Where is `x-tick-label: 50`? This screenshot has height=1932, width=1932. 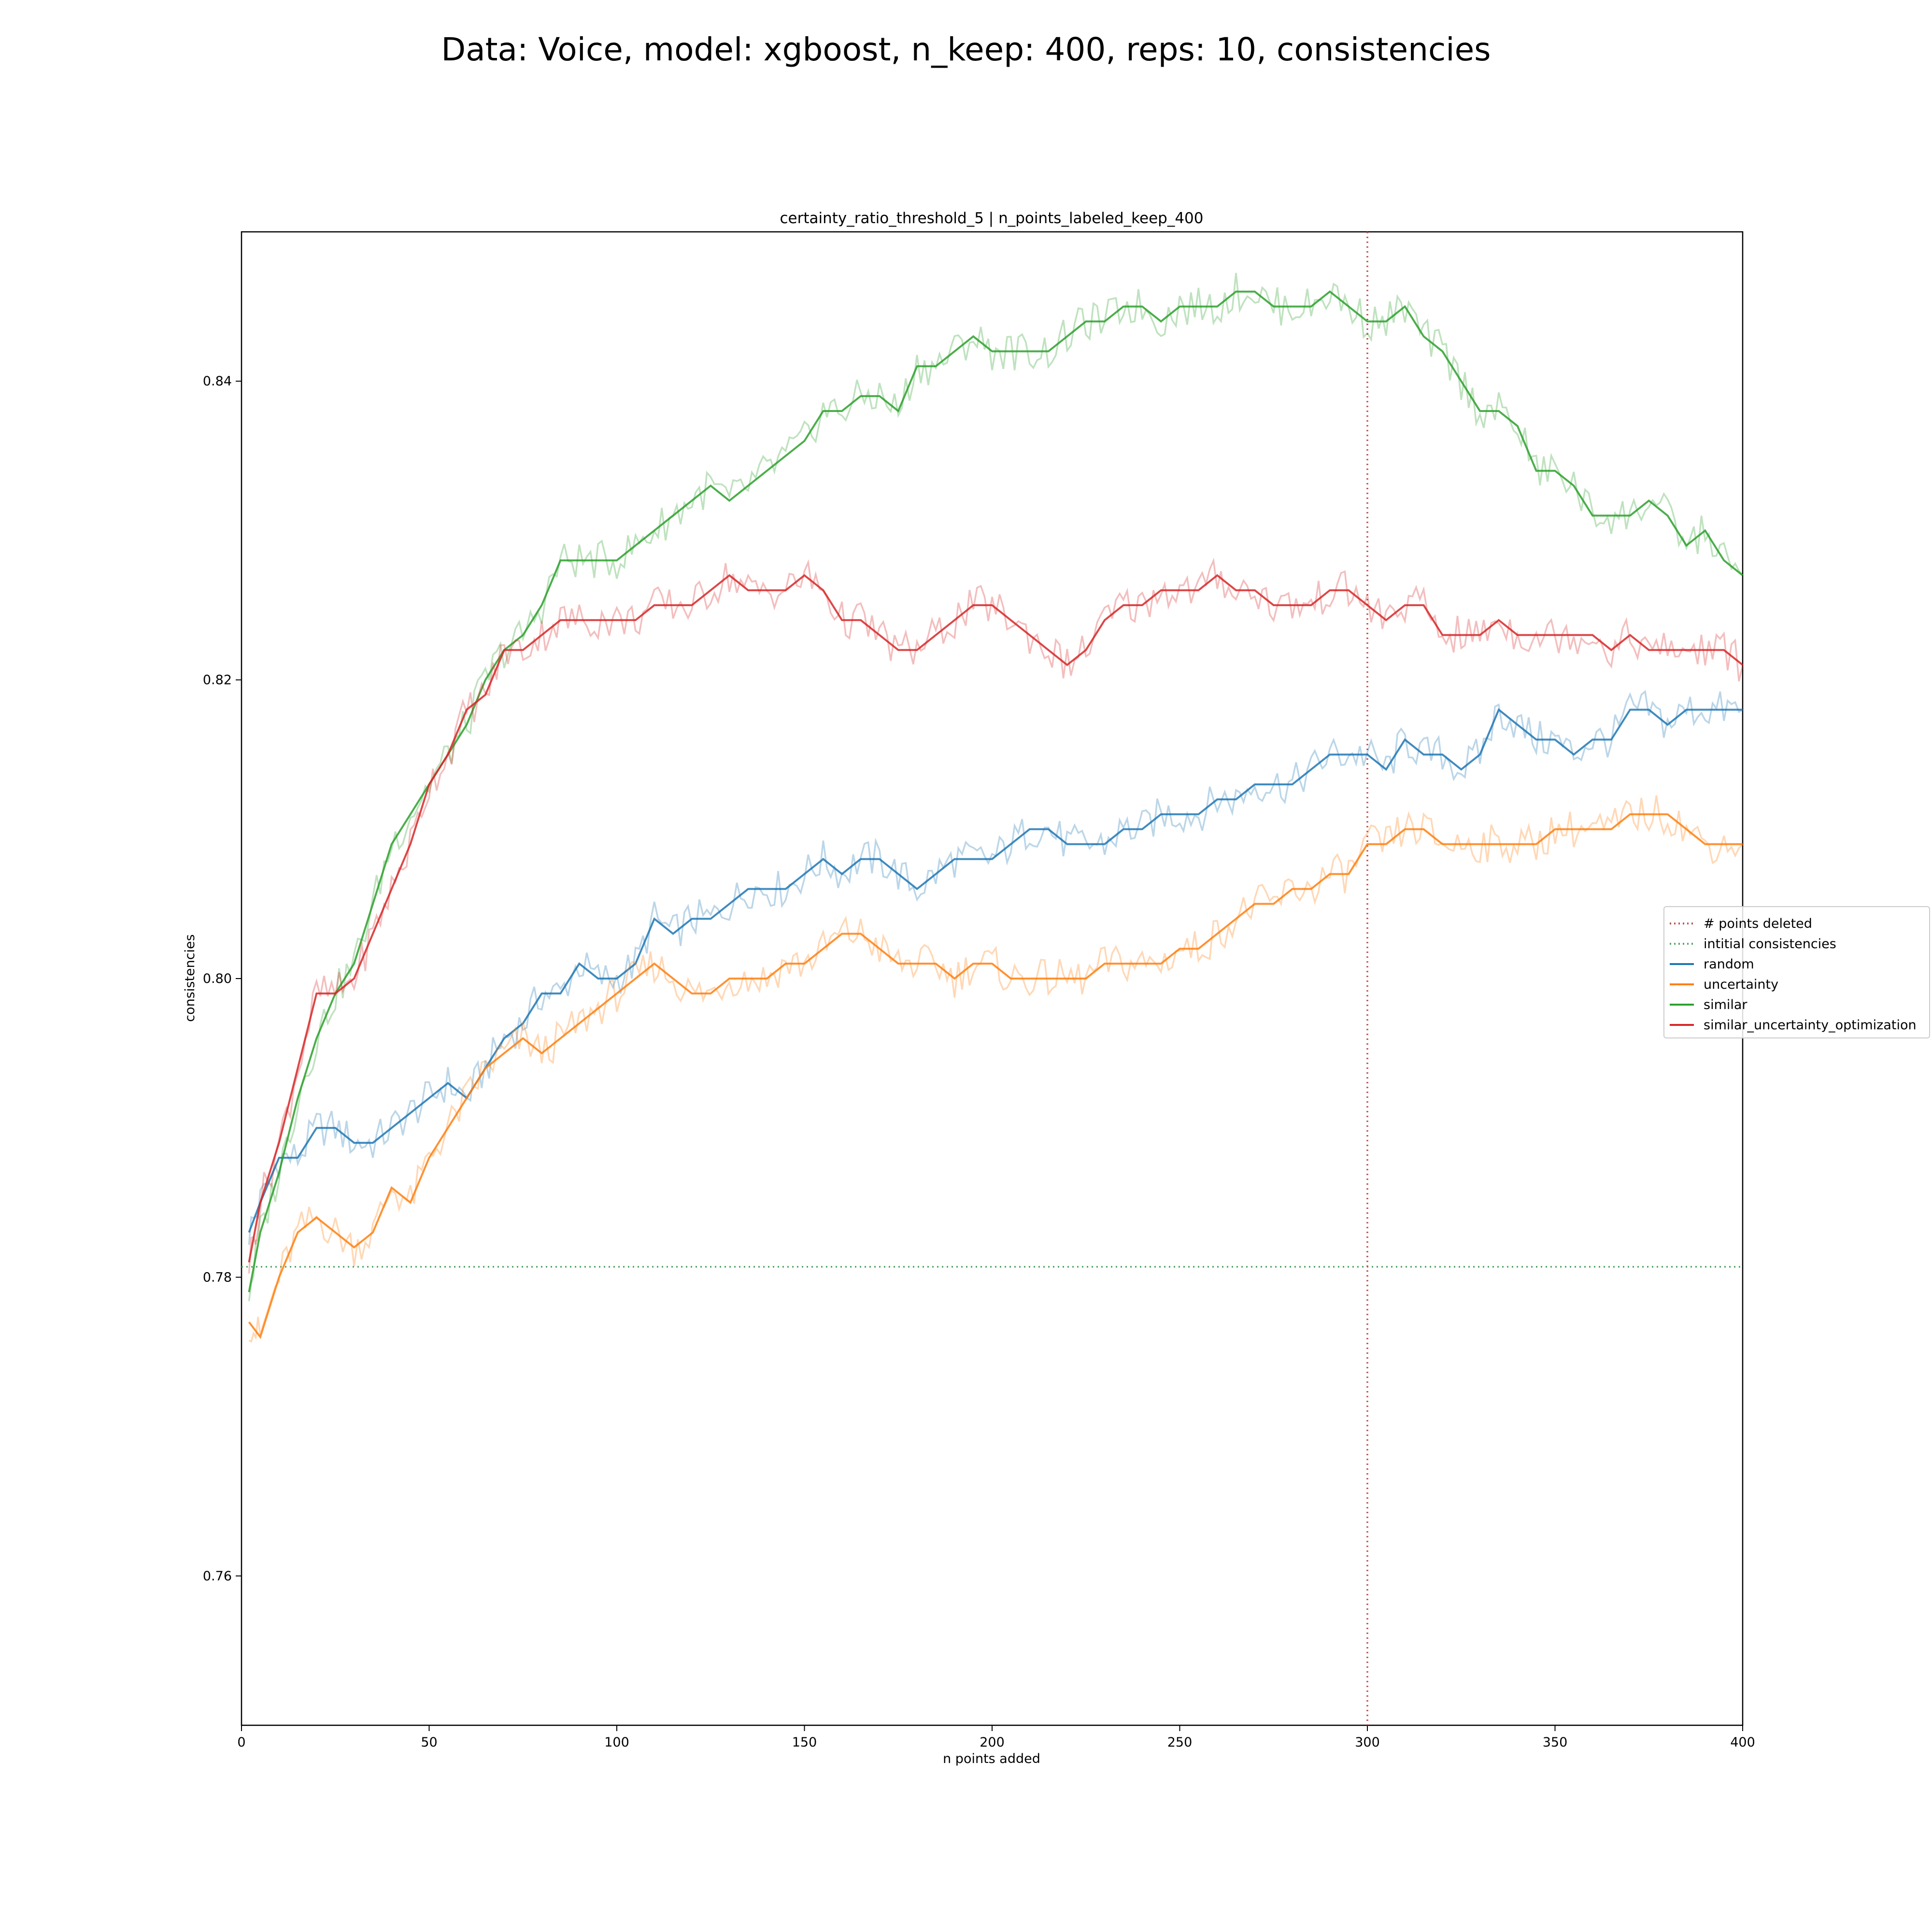 x-tick-label: 50 is located at coordinates (429, 1742).